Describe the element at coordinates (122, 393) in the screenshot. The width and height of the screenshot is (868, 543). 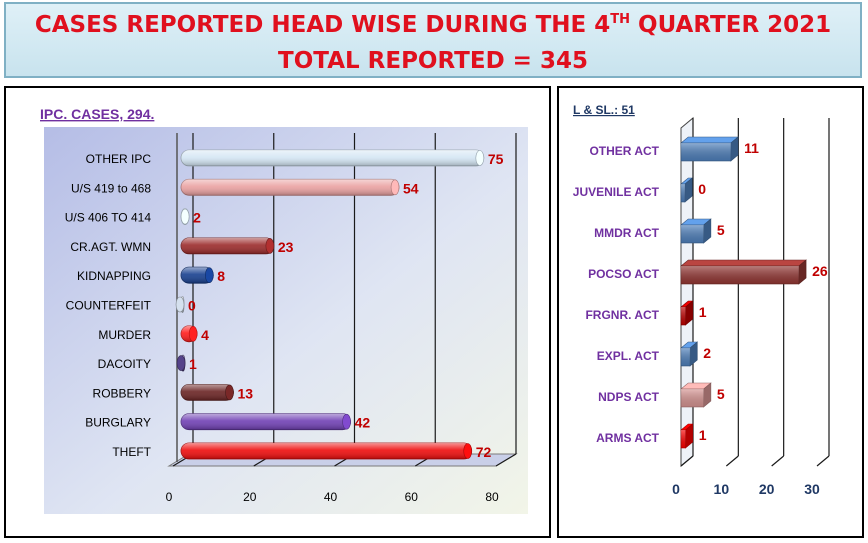
I see `category-label: ROBBERY` at that location.